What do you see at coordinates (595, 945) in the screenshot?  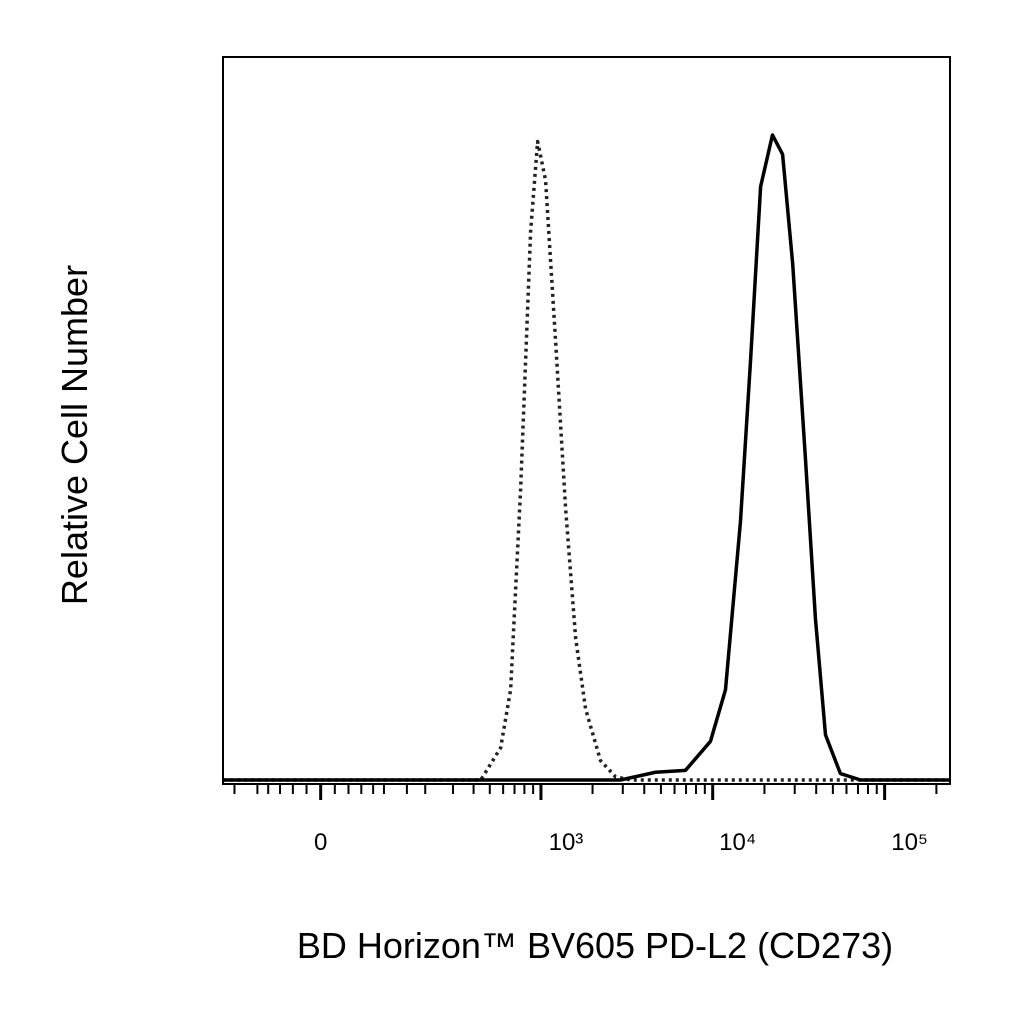 I see `x-axis-title: BD Horizon™ BV605 PD-L2 (CD273)` at bounding box center [595, 945].